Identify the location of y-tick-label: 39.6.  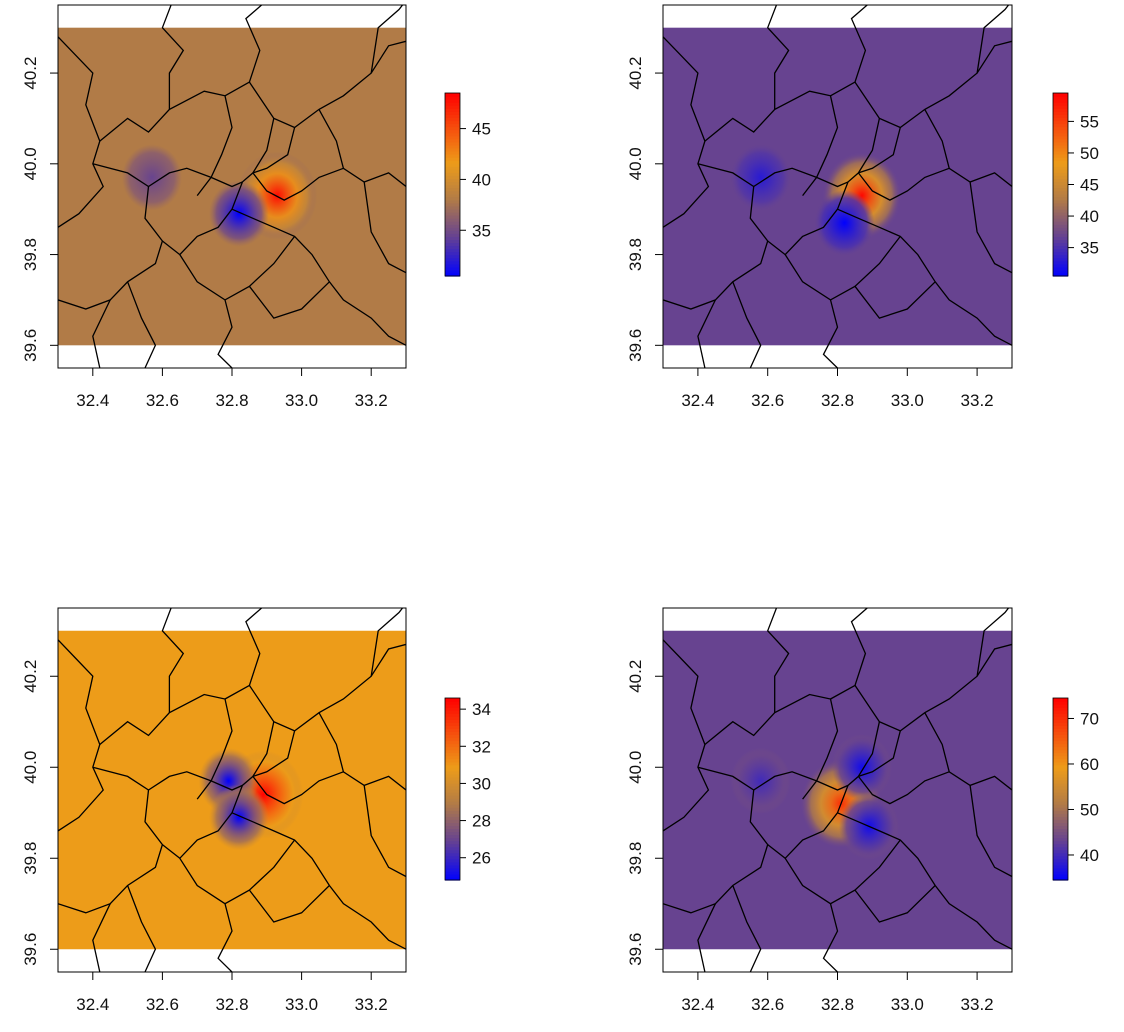
(30, 949).